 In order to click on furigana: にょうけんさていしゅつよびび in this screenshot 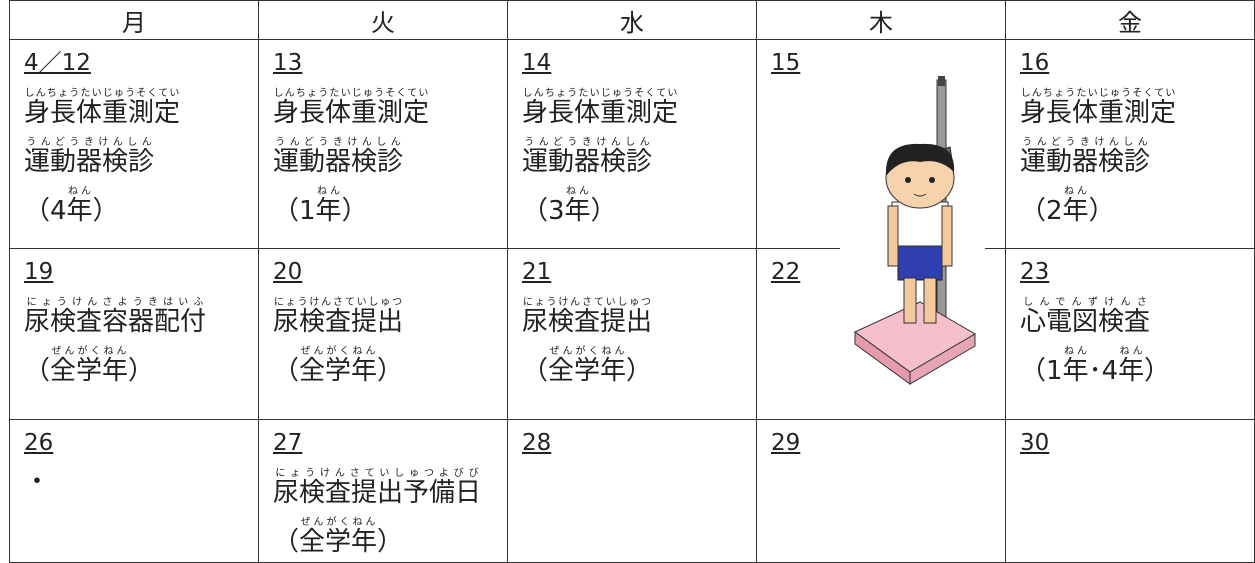, I will do `click(377, 473)`.